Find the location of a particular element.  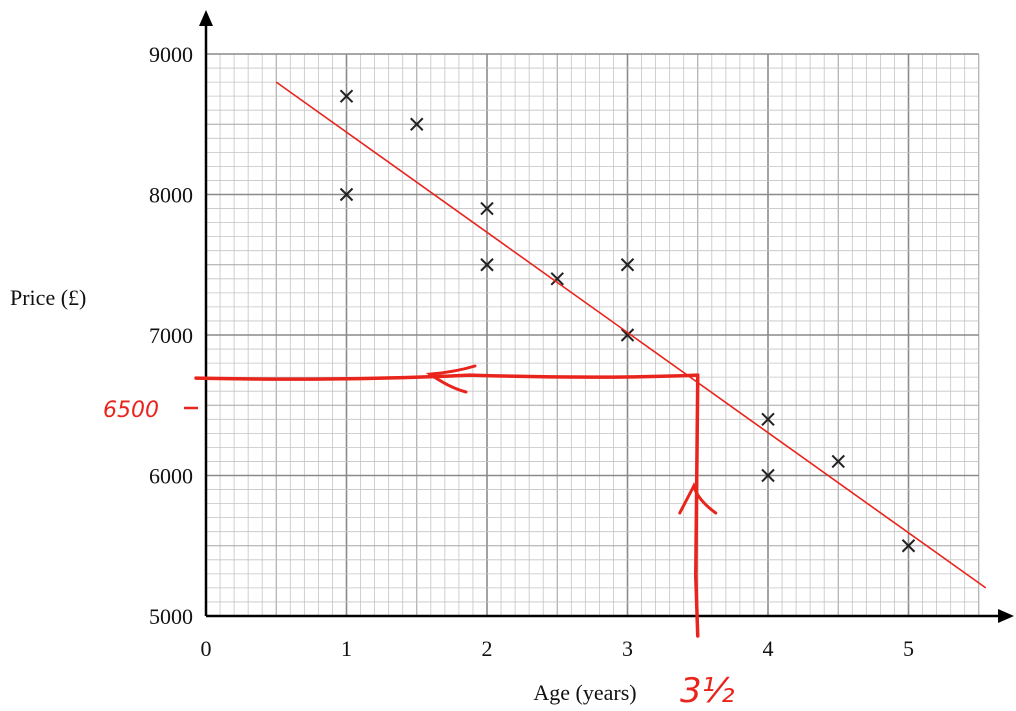

y-tick-label: 7000 is located at coordinates (171, 335).